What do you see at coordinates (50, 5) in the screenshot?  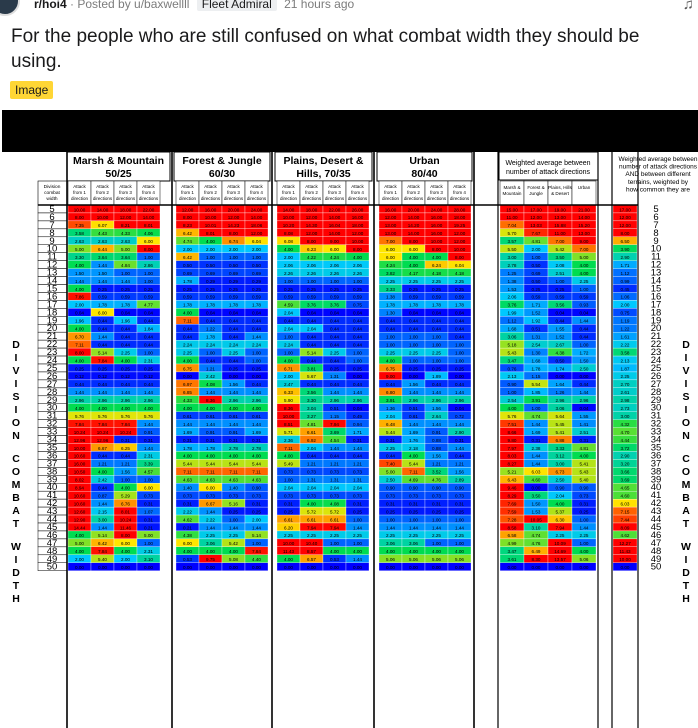 I see `subreddit-link: r/hoi4` at bounding box center [50, 5].